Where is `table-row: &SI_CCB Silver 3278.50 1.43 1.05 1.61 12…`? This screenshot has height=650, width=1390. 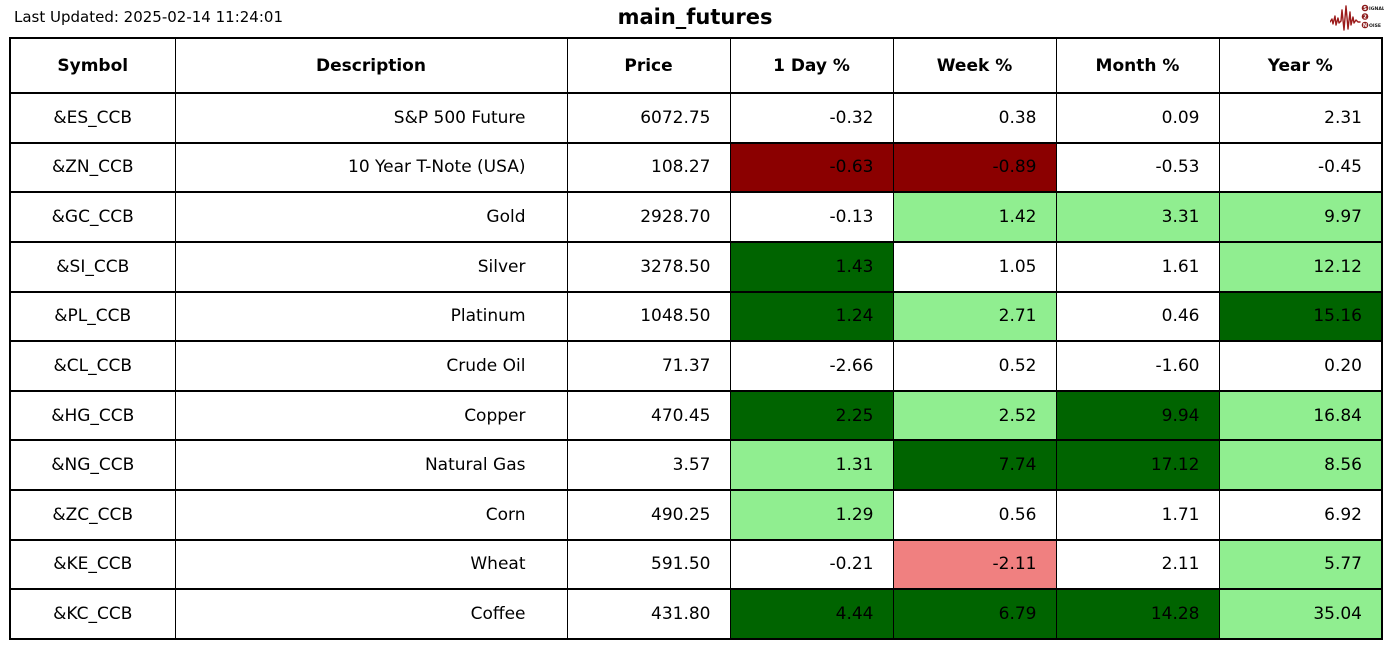
table-row: &SI_CCB Silver 3278.50 1.43 1.05 1.61 12… is located at coordinates (696, 266).